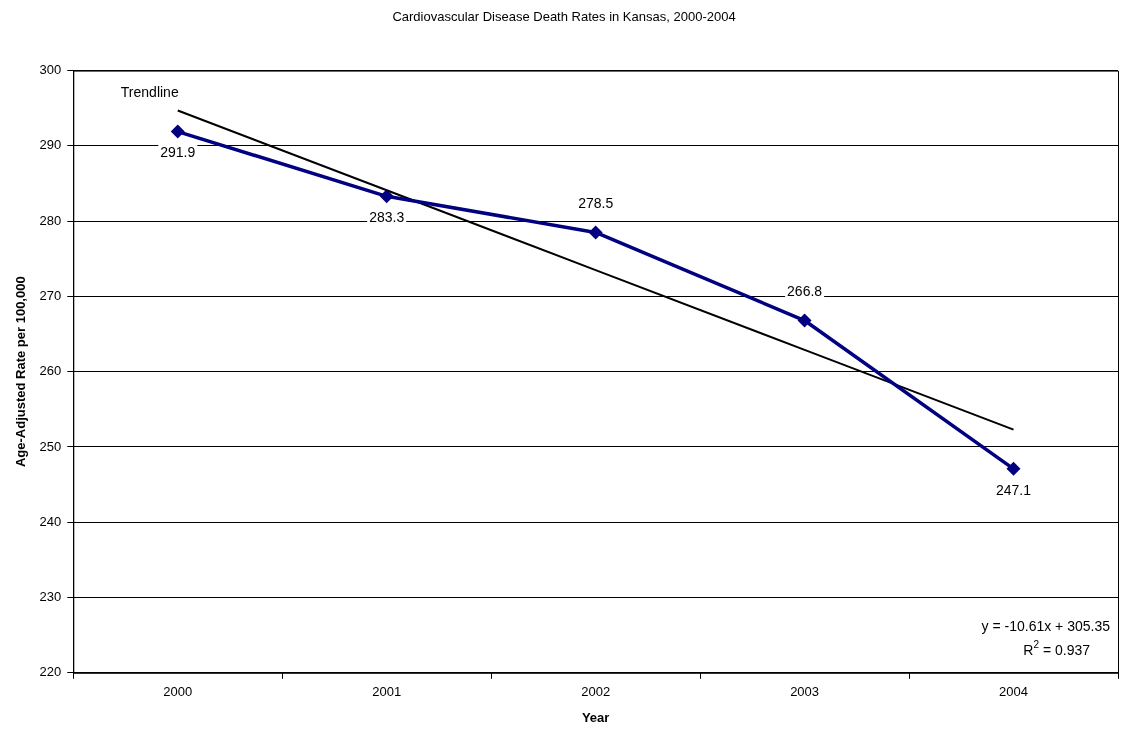 The width and height of the screenshot is (1129, 738). Describe the element at coordinates (1013, 692) in the screenshot. I see `x-tick-label: 2004` at that location.